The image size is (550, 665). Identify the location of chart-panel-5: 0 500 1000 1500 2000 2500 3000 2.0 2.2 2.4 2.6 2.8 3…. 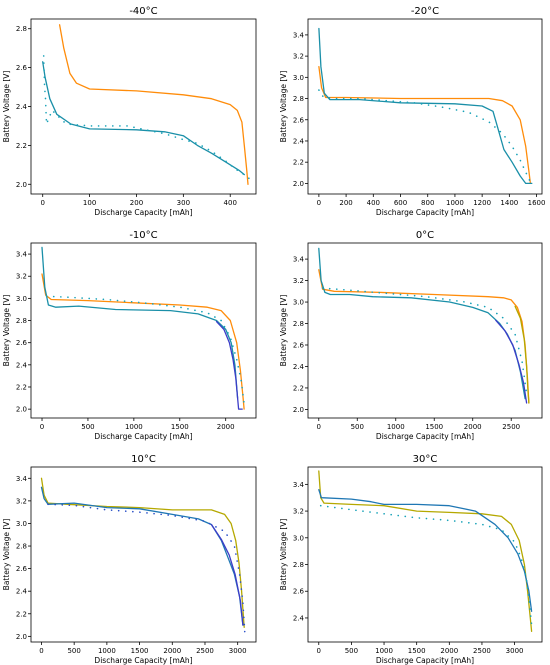
(129, 559).